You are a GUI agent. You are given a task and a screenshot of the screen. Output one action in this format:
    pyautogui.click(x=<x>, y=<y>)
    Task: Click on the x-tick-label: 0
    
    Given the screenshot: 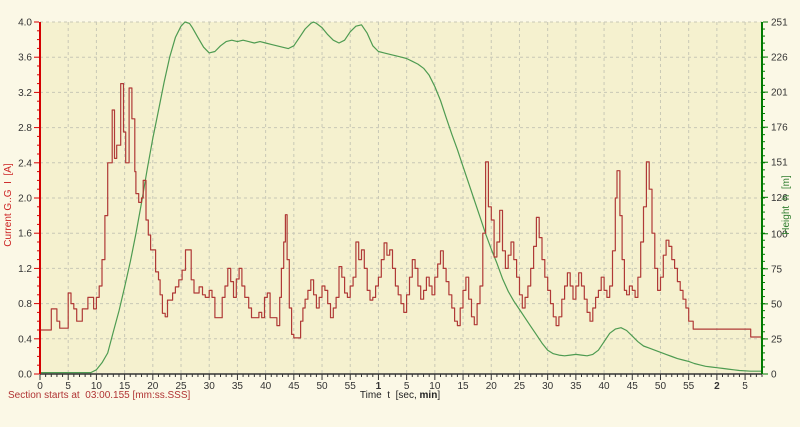 What is the action you would take?
    pyautogui.click(x=40, y=386)
    